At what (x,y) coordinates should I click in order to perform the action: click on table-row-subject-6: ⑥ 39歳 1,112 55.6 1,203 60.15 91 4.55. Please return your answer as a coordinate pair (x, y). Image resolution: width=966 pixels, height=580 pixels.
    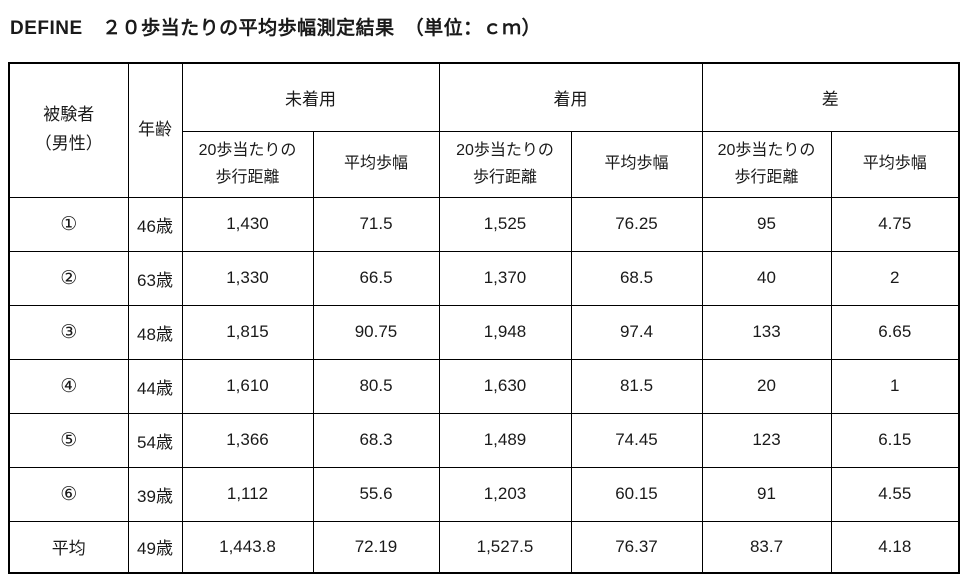
    Looking at the image, I should click on (484, 494).